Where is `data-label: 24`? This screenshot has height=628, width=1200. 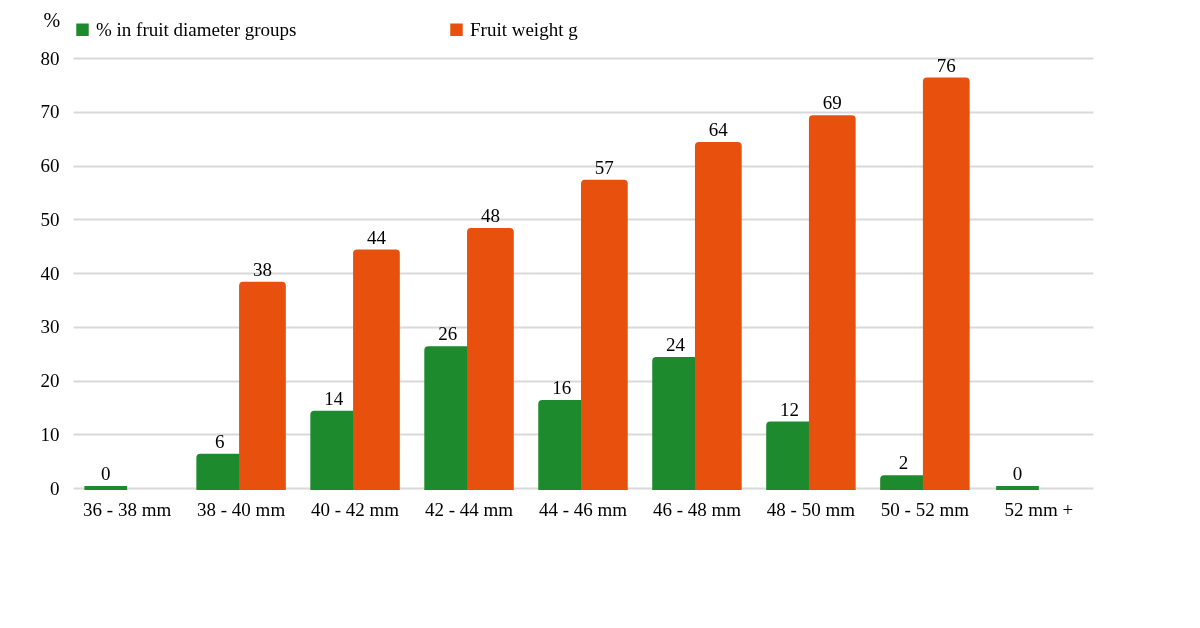 data-label: 24 is located at coordinates (676, 344).